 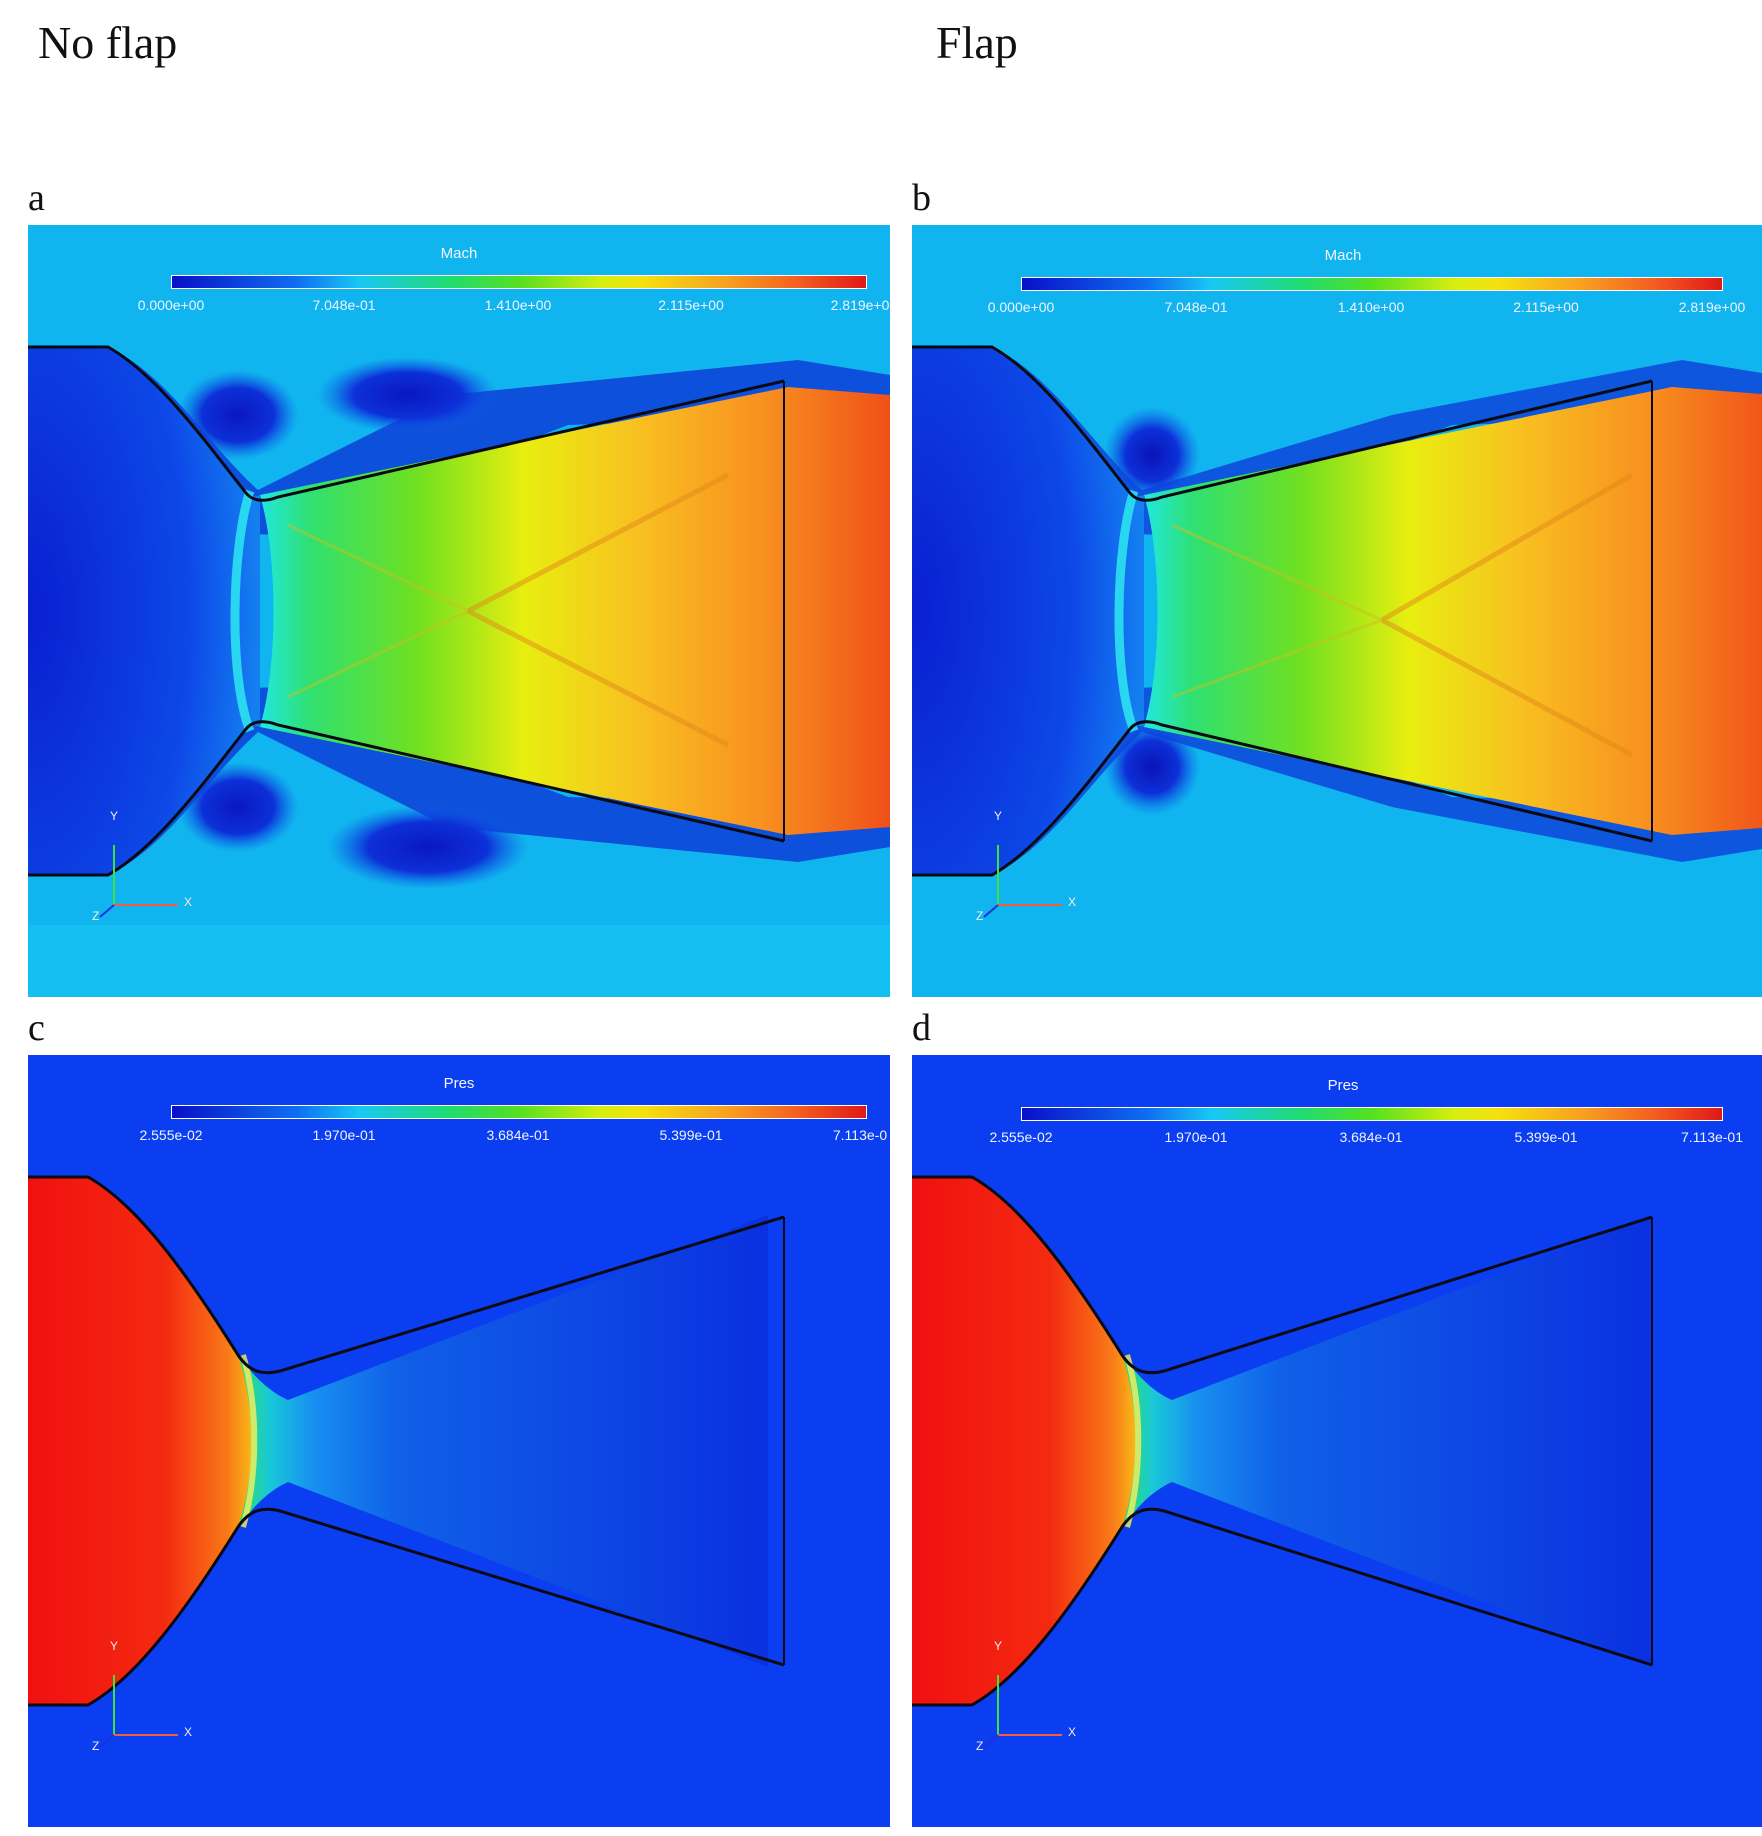 What do you see at coordinates (36, 198) in the screenshot?
I see `panel-label-a: a` at bounding box center [36, 198].